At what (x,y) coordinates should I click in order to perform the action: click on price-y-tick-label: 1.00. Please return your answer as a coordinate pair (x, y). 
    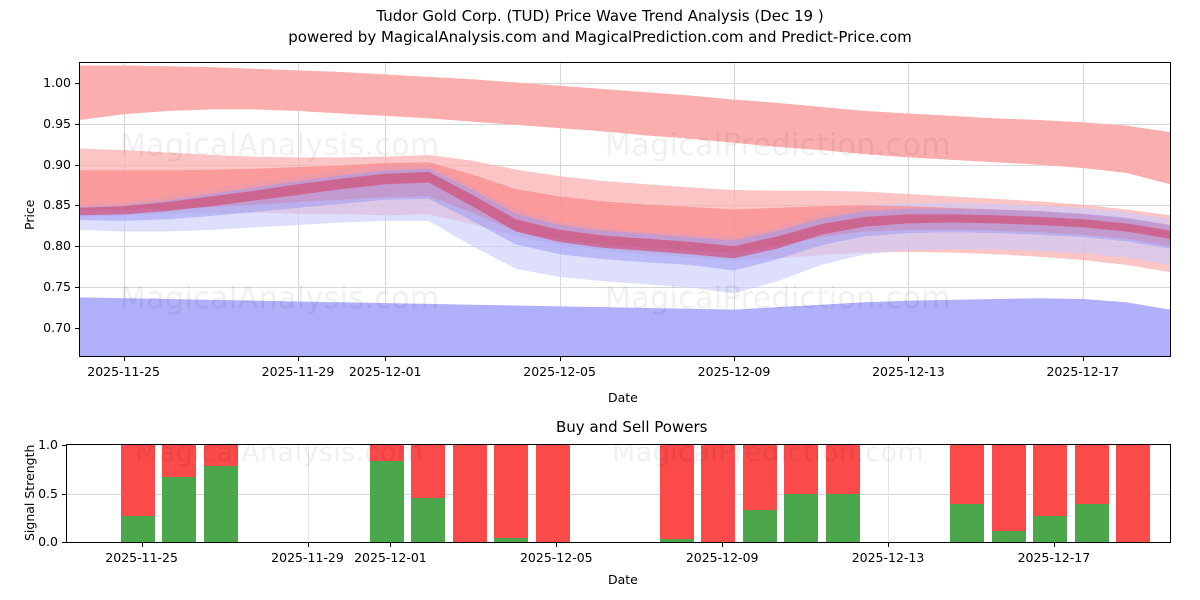
    Looking at the image, I should click on (57, 83).